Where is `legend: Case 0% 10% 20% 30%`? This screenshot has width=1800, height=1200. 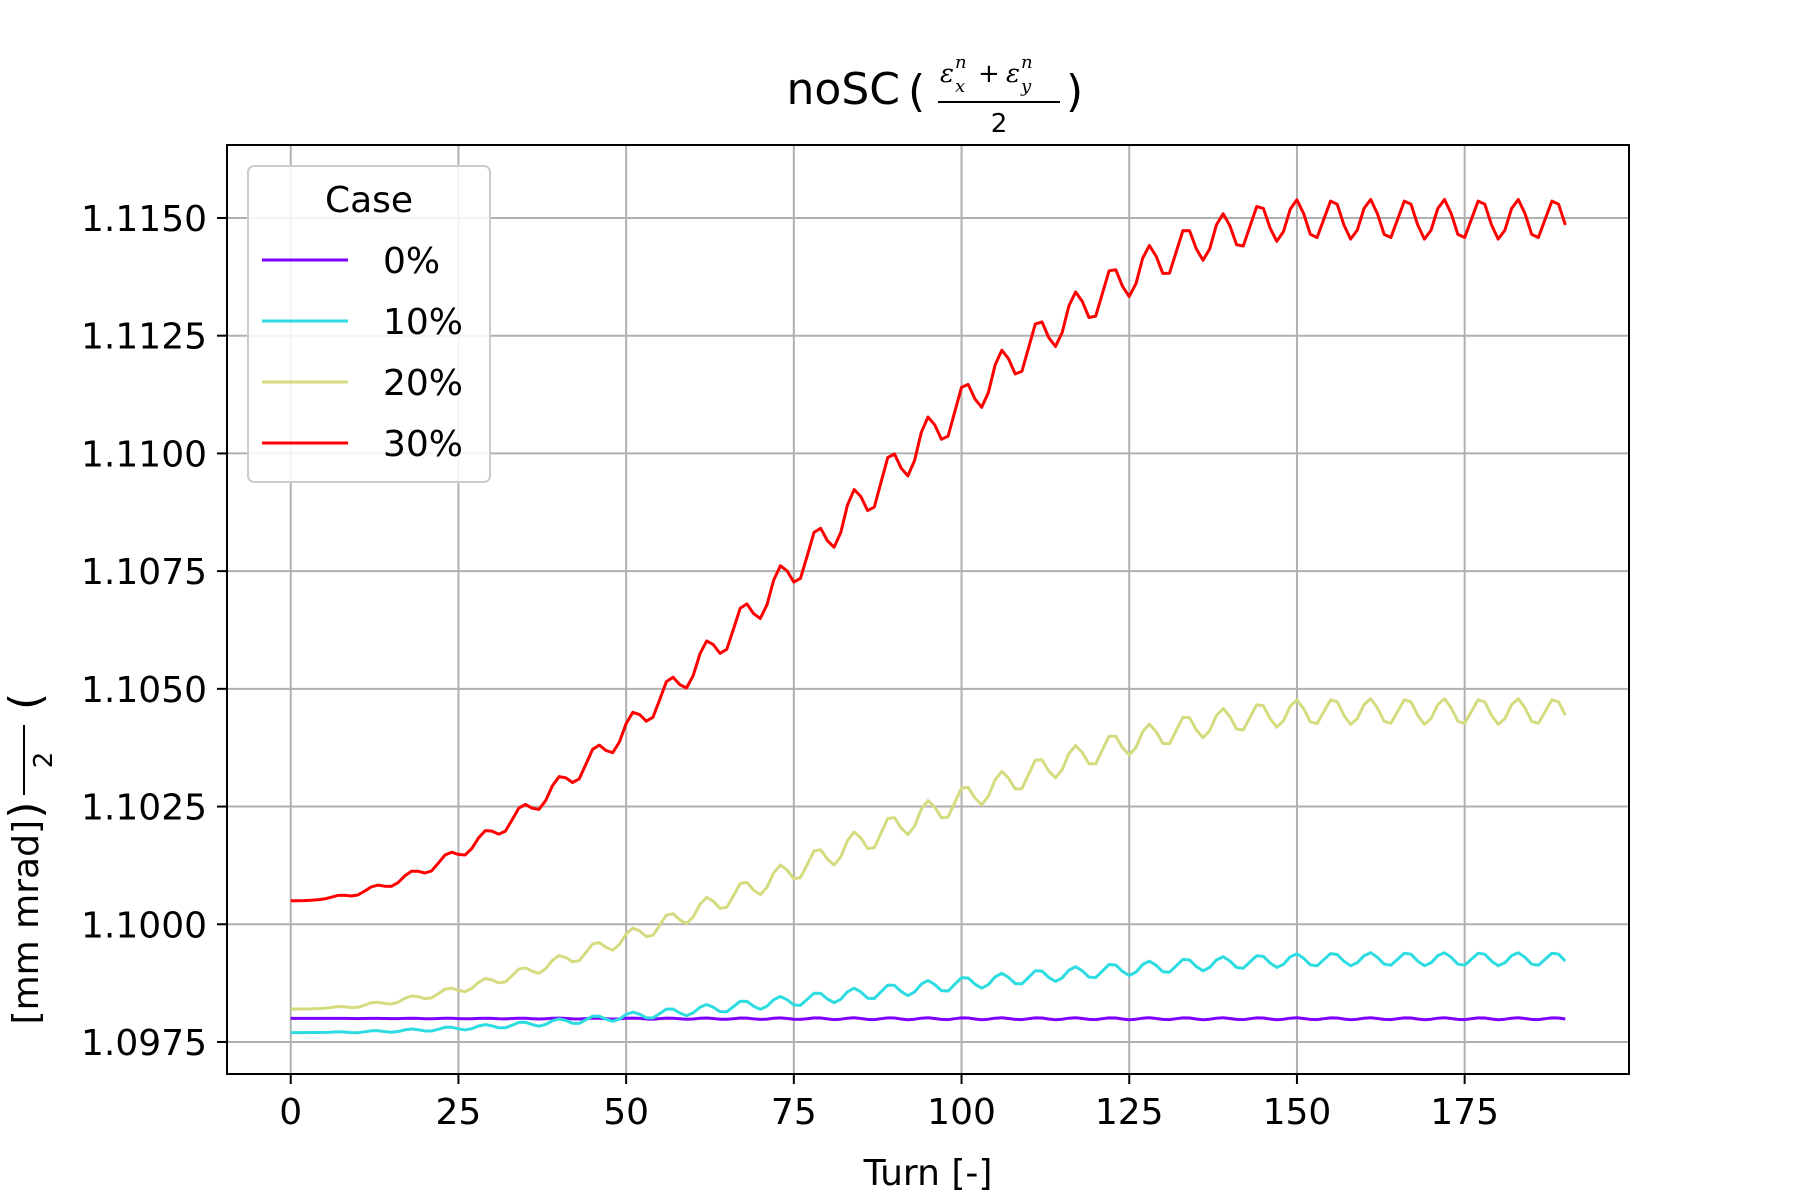 legend: Case 0% 10% 20% 30% is located at coordinates (369, 324).